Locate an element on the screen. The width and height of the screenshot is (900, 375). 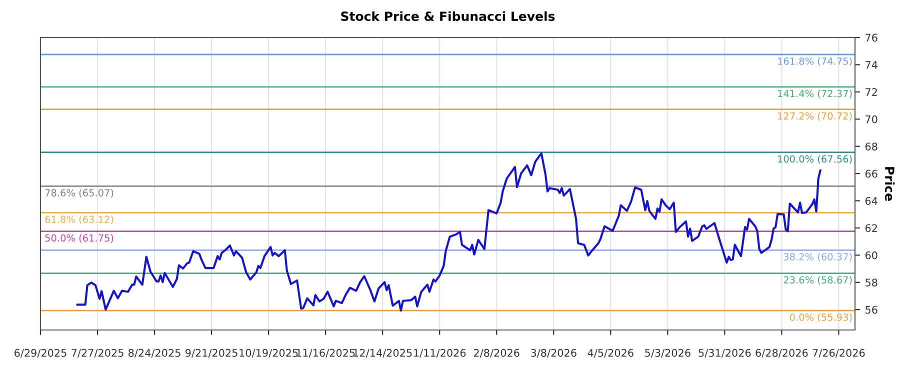
x-tick-label: 8/24/2025 is located at coordinates (154, 353).